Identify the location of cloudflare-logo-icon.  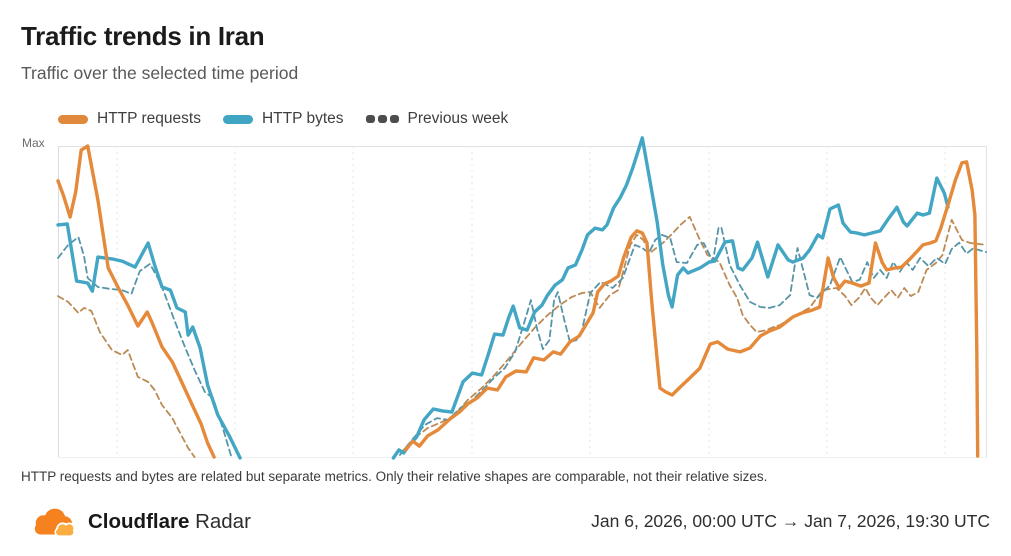
(55, 523).